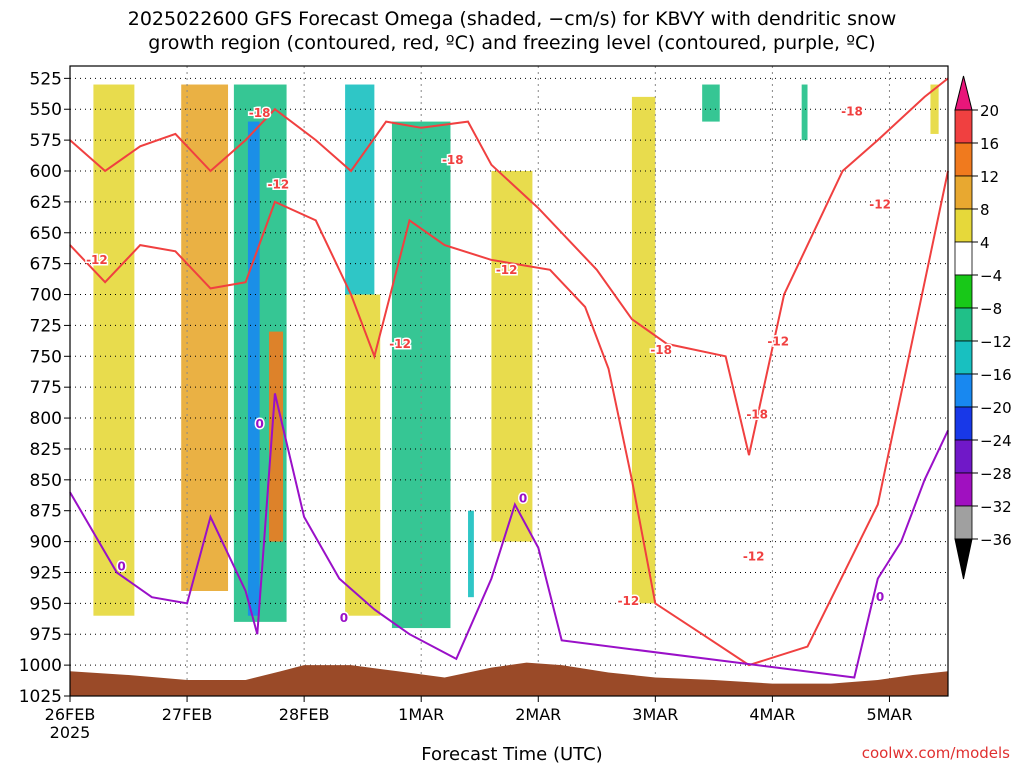 The height and width of the screenshot is (768, 1024). I want to click on colorbar-label: −28, so click(996, 474).